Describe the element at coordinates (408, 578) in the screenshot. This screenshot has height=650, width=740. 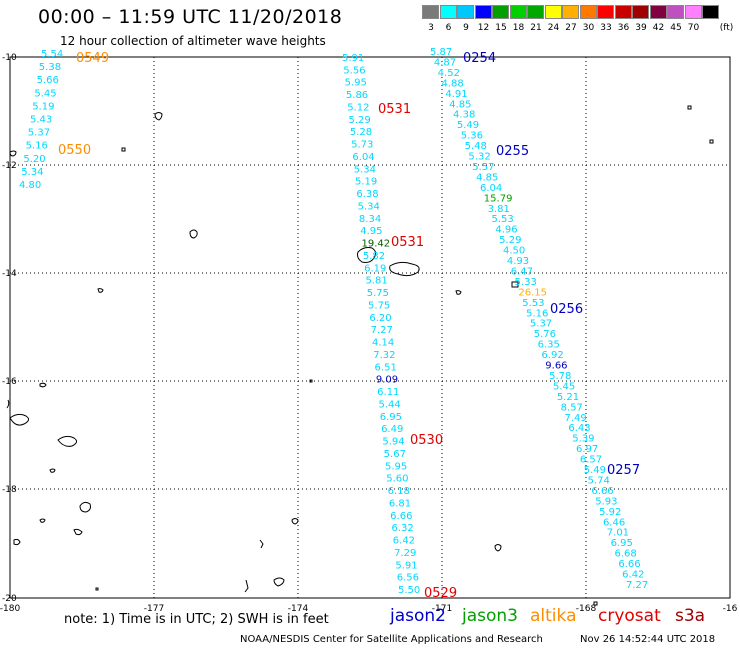
I see `wave-height-value: 6.56` at that location.